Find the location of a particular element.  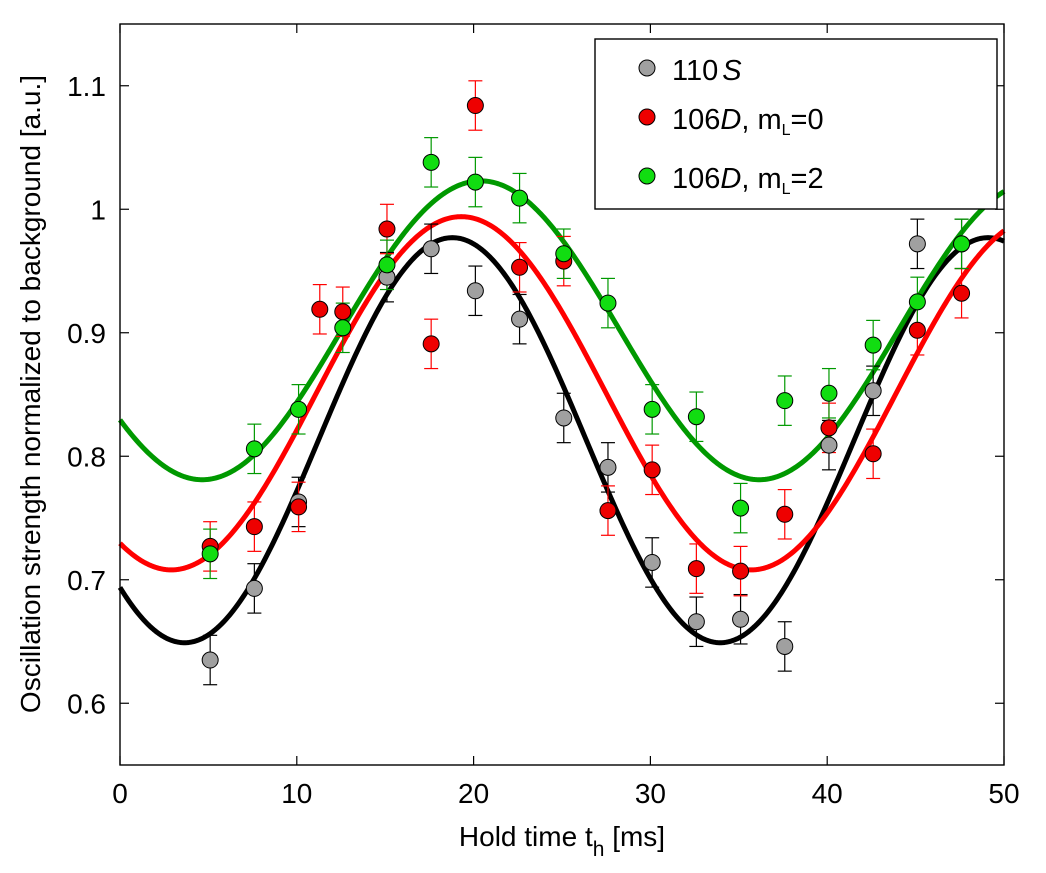

x-axis-label: Hold time th [ms] is located at coordinates (562, 841).